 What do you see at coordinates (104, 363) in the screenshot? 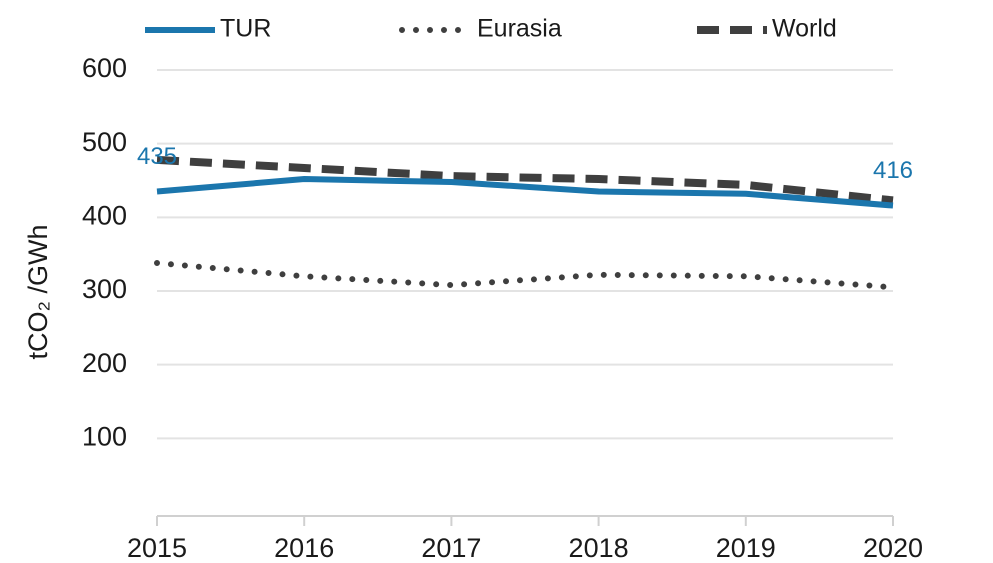
I see `y-tick-label: 200` at bounding box center [104, 363].